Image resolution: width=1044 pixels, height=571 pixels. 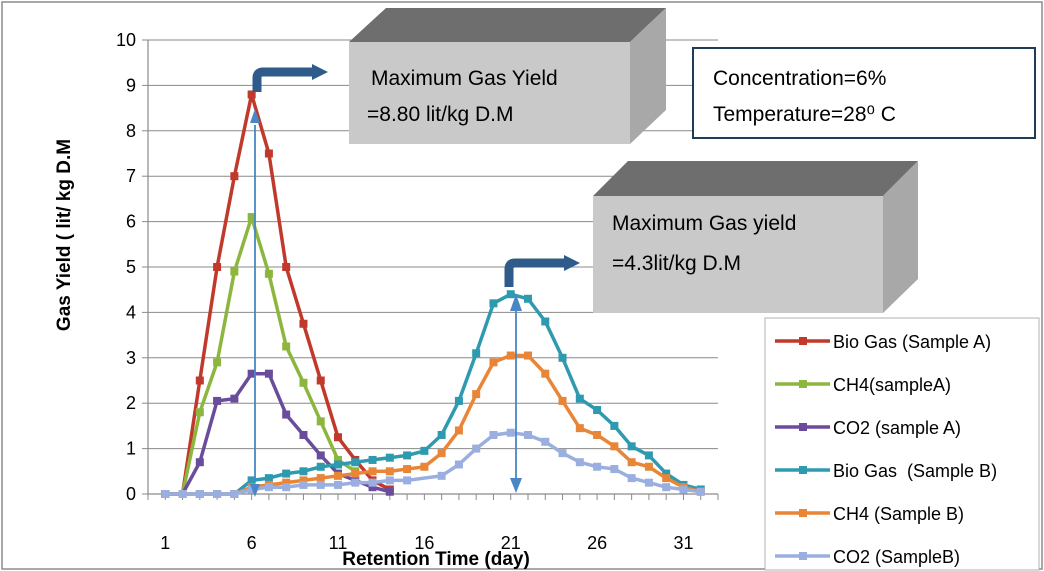 What do you see at coordinates (755, 237) in the screenshot?
I see `annotation-box-b: Maximum Gas yield =4.3lit/kg D.M` at bounding box center [755, 237].